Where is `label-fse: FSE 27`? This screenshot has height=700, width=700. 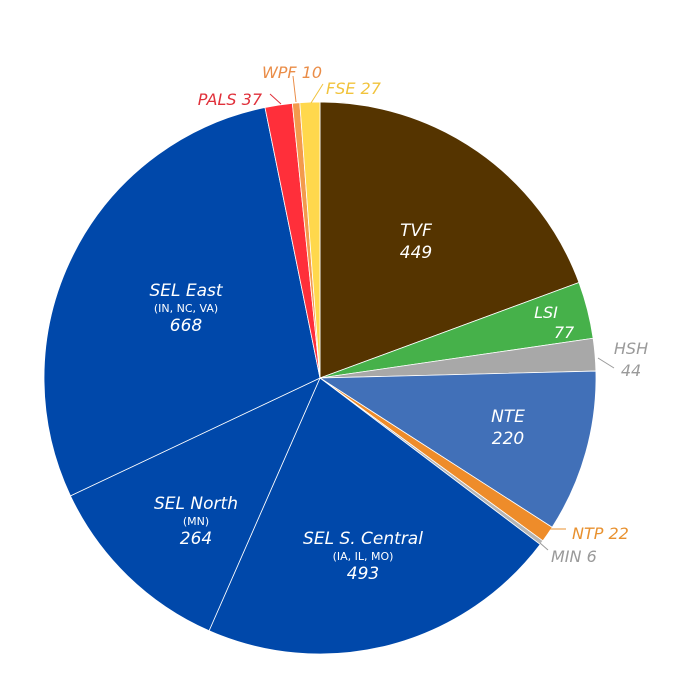 label-fse: FSE 27 is located at coordinates (354, 88).